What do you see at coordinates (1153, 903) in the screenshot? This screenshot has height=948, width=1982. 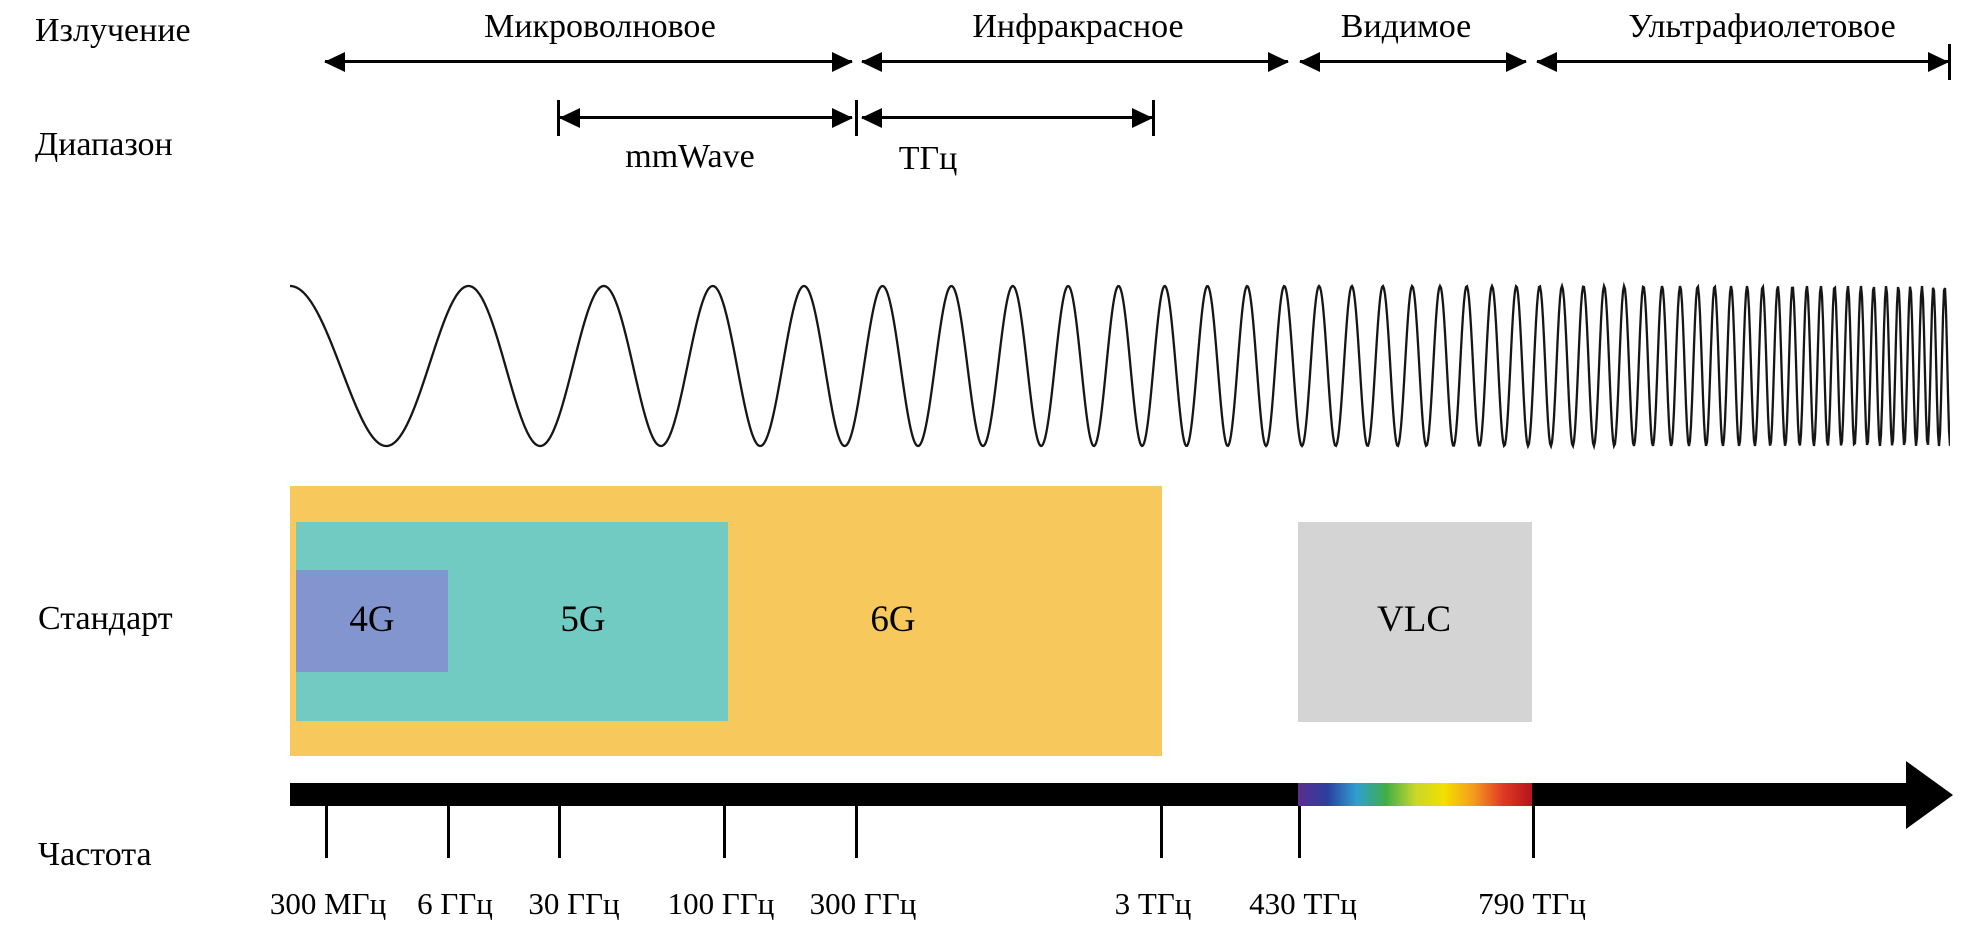 I see `tick-label: 3 ТГц` at bounding box center [1153, 903].